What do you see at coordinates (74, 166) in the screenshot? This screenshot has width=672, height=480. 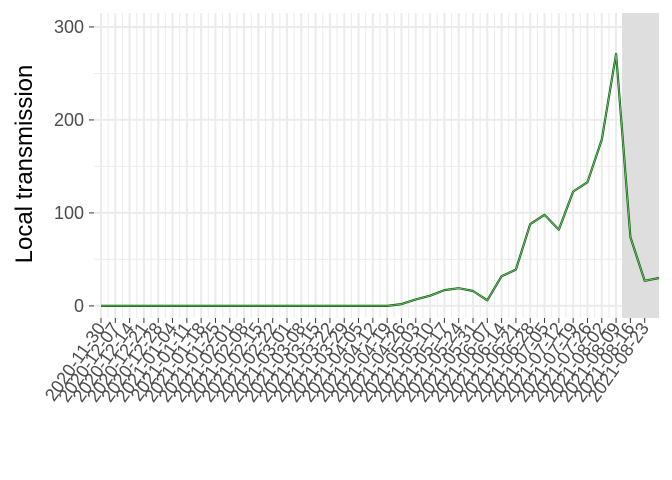 I see `y-axis-ticks: 0 100 200 300` at bounding box center [74, 166].